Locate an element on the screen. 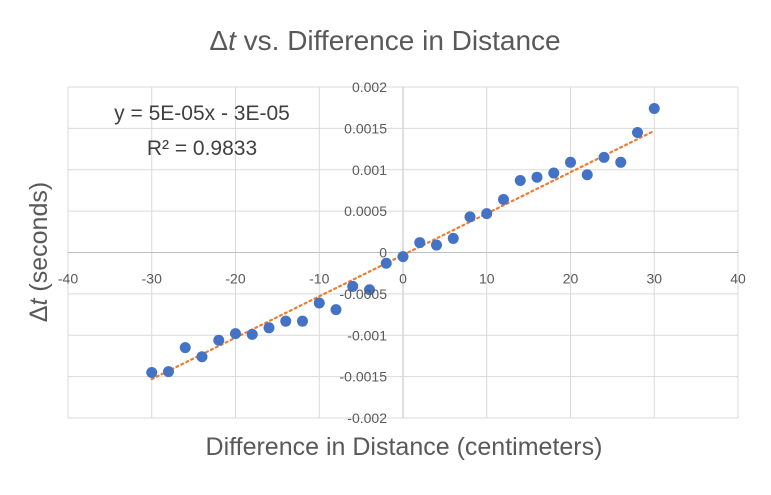 The image size is (771, 495). y-tick-label: -0.0005 is located at coordinates (364, 294).